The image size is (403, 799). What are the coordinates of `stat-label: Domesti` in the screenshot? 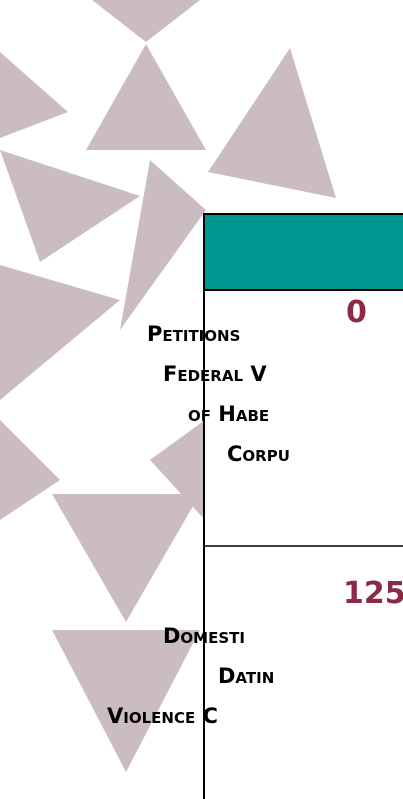 It's located at (204, 636).